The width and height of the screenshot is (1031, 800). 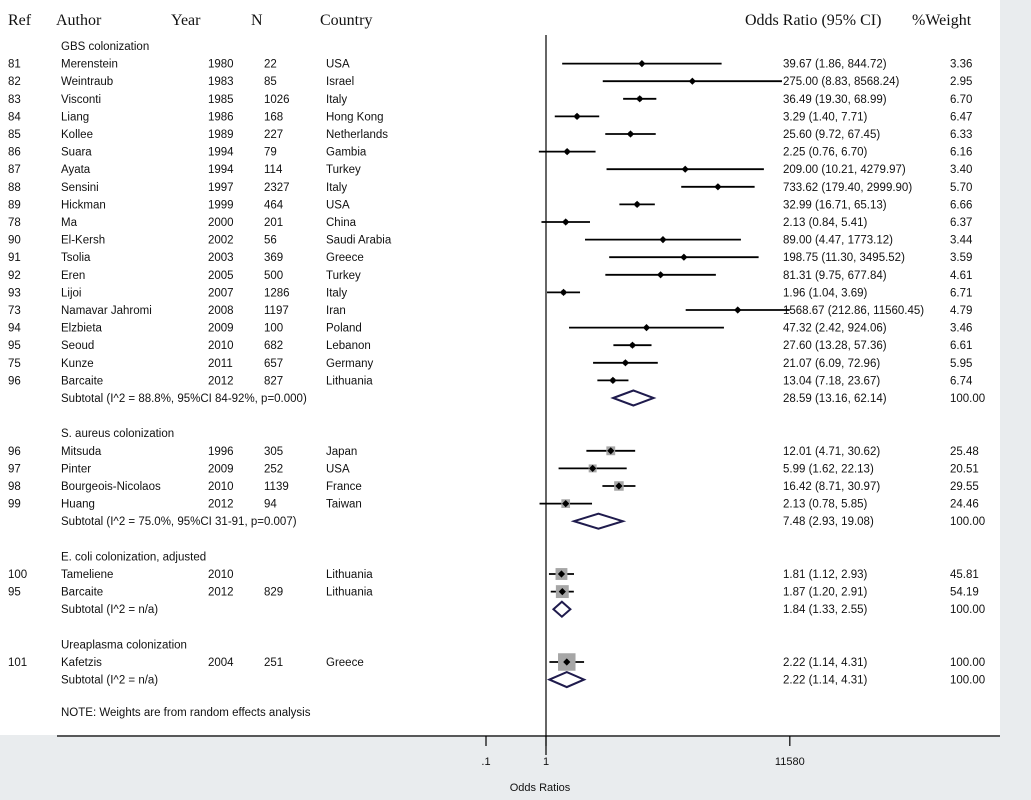 I want to click on row-ref: 101, so click(x=17, y=663).